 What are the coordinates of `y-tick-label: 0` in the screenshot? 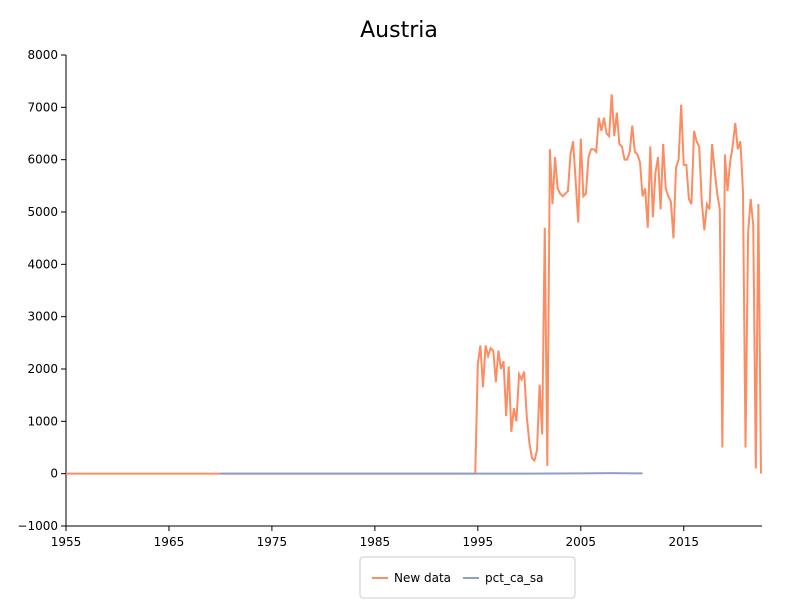 It's located at (54, 474).